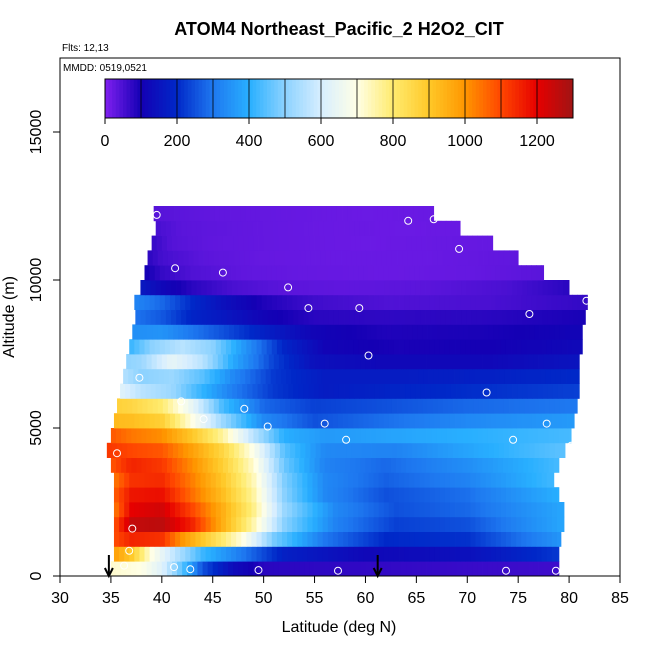  I want to click on x-tick-label: 45, so click(213, 598).